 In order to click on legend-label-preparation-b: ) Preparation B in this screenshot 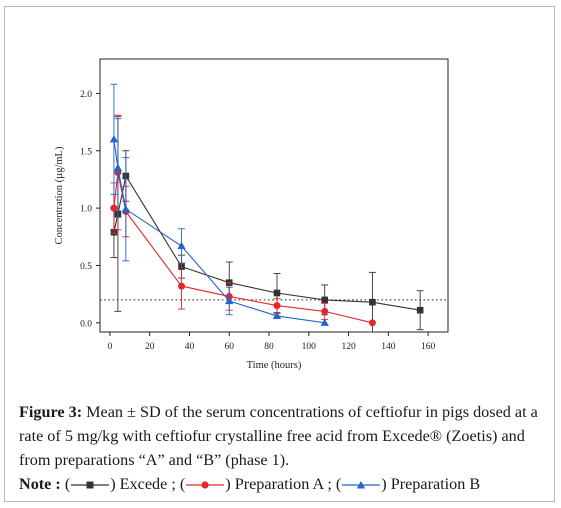, I will do `click(431, 484)`.